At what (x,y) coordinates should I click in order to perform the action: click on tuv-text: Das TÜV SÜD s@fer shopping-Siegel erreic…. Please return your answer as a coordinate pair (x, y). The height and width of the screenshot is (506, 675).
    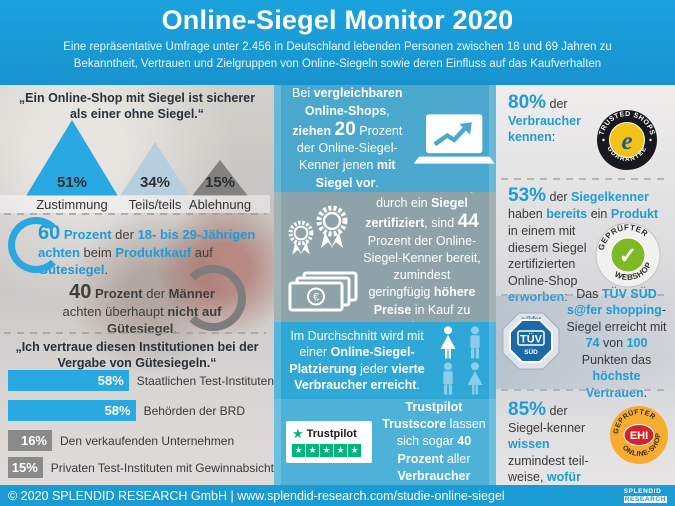
    Looking at the image, I should click on (618, 343).